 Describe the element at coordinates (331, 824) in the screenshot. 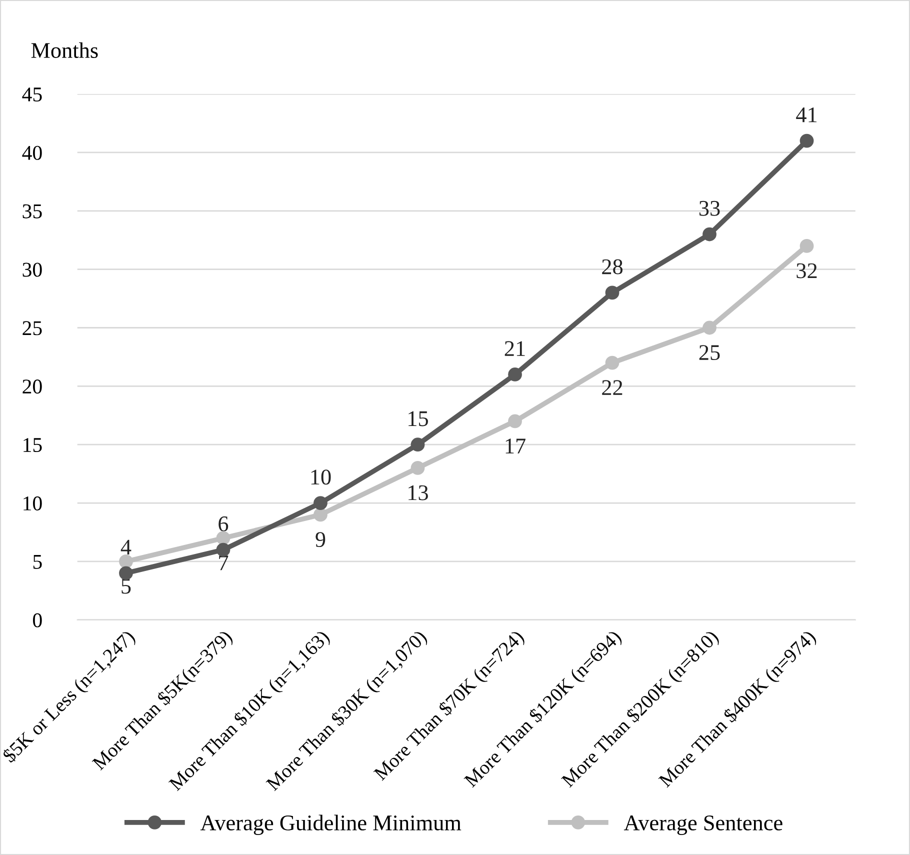

I see `legend-label: Average Guideline Minimum` at that location.